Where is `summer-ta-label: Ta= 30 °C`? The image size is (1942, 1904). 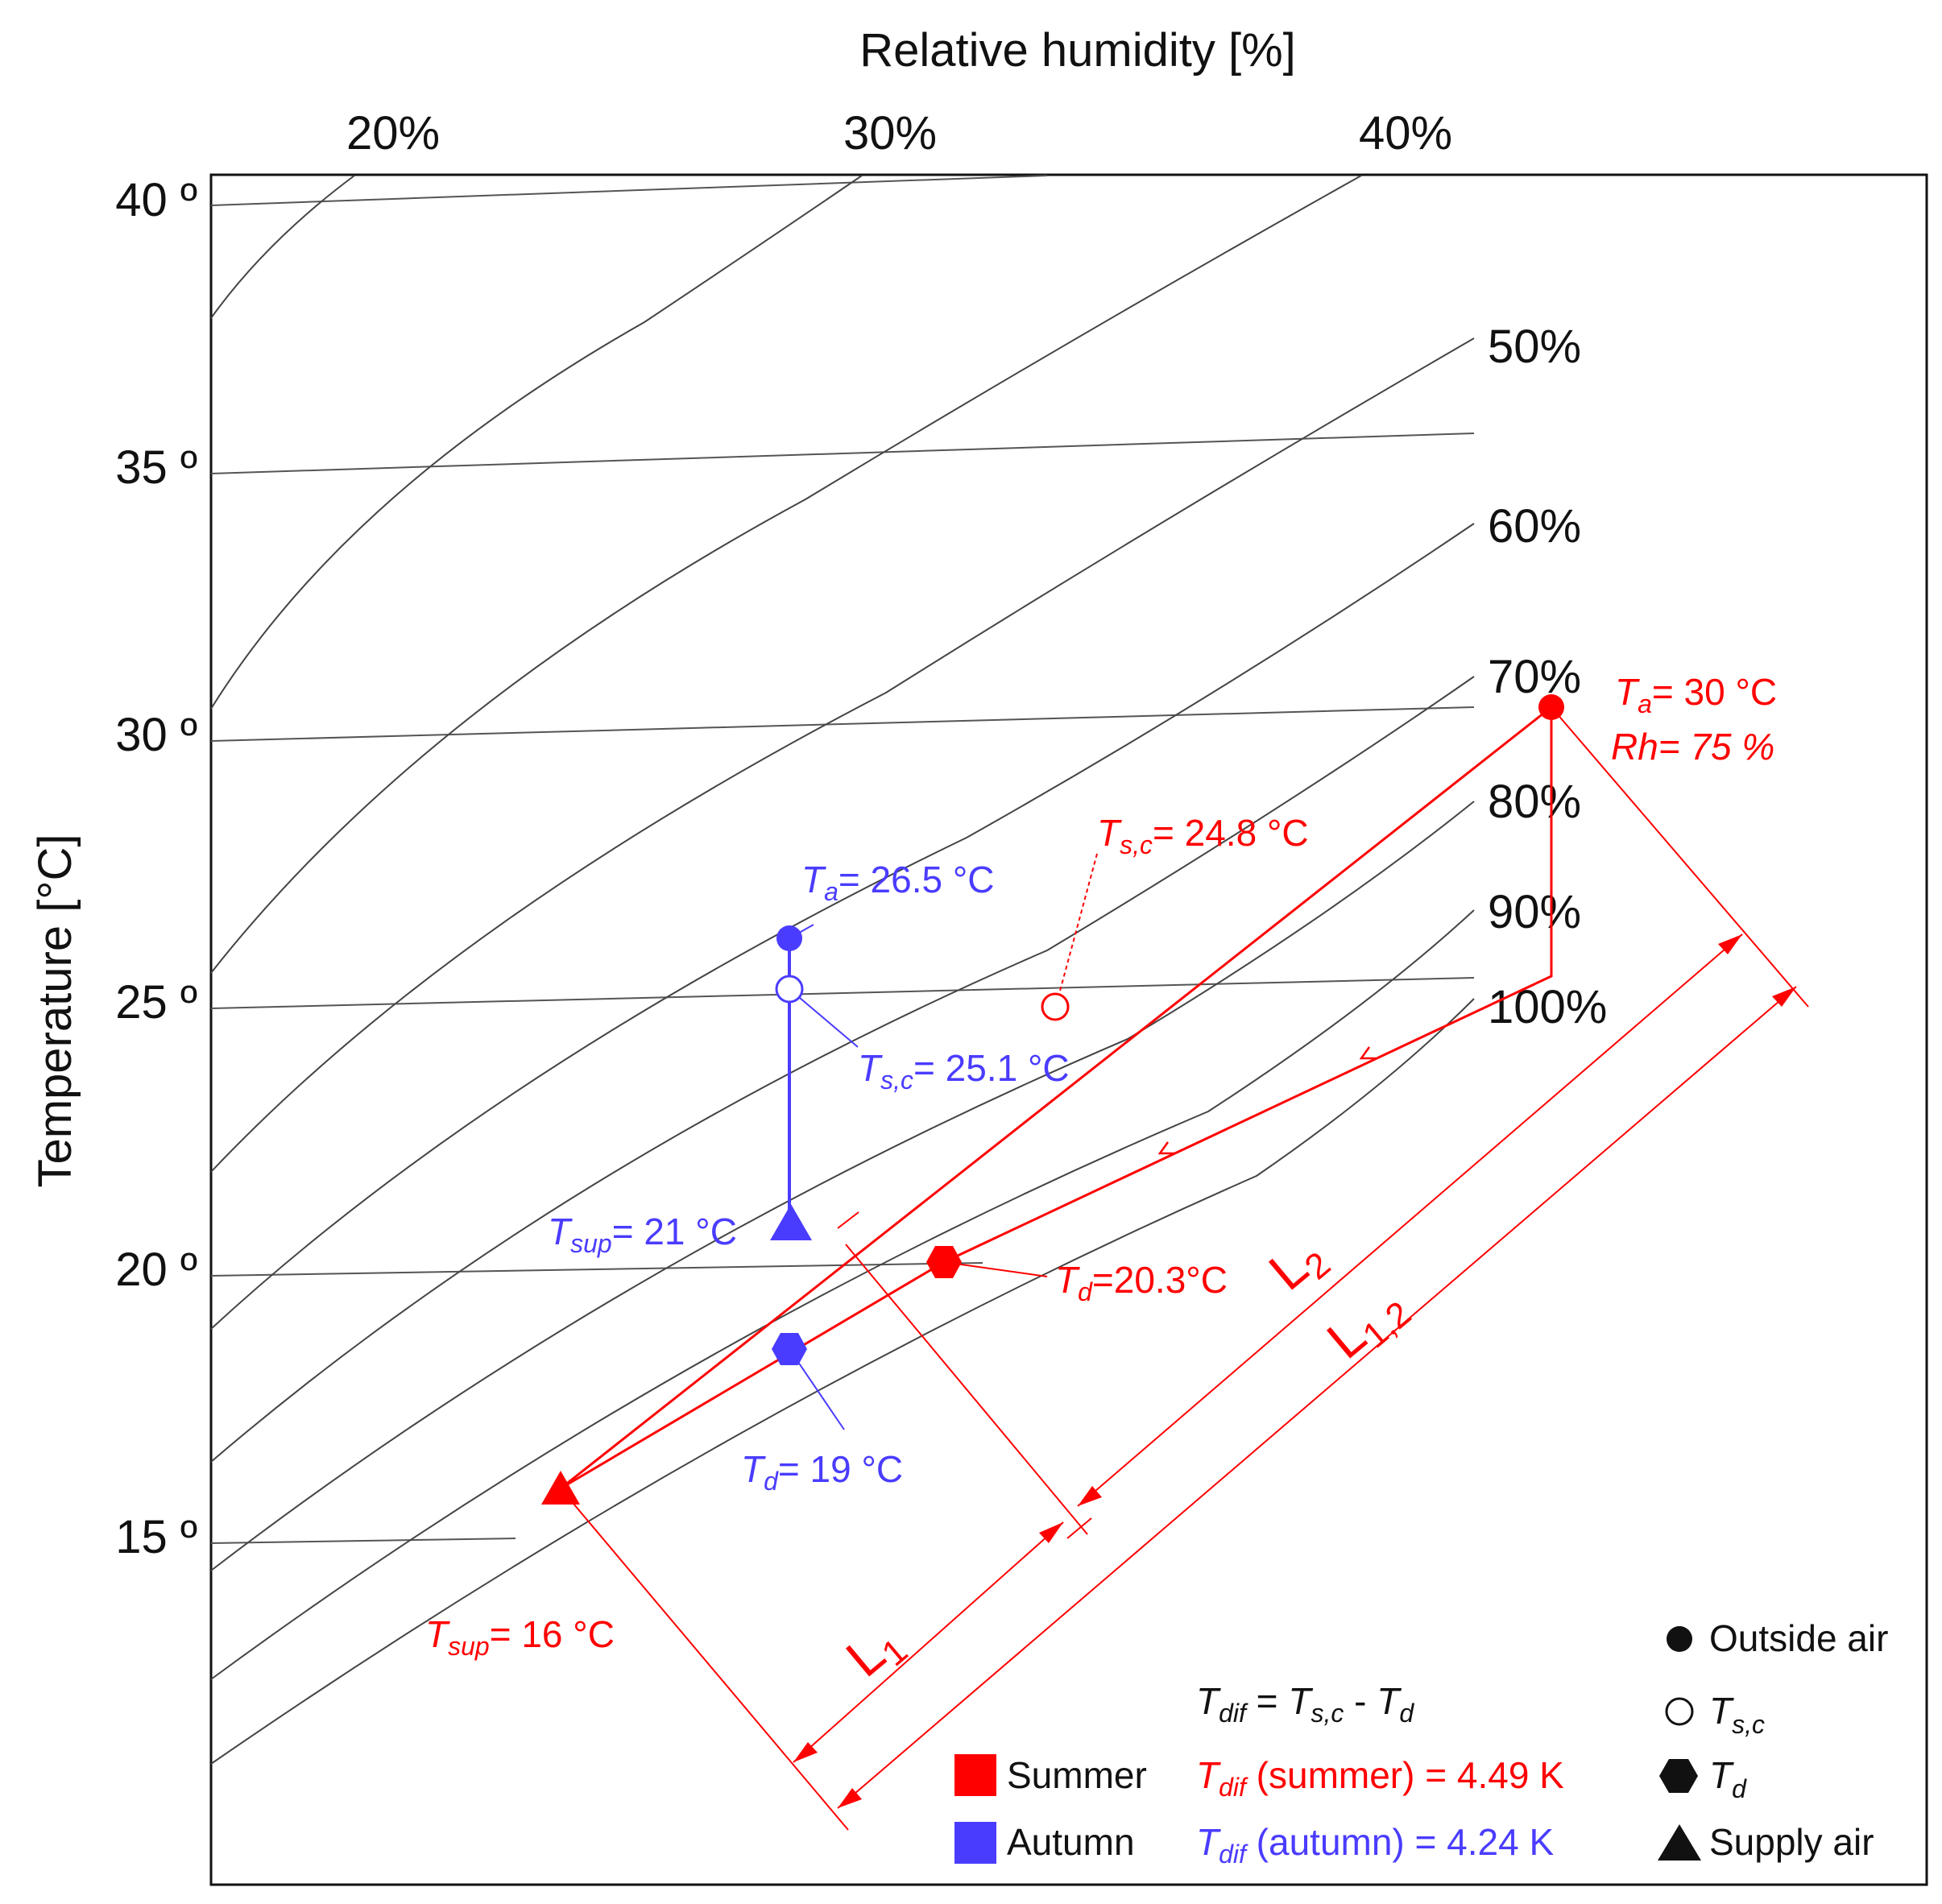
summer-ta-label: Ta= 30 °C is located at coordinates (1696, 694).